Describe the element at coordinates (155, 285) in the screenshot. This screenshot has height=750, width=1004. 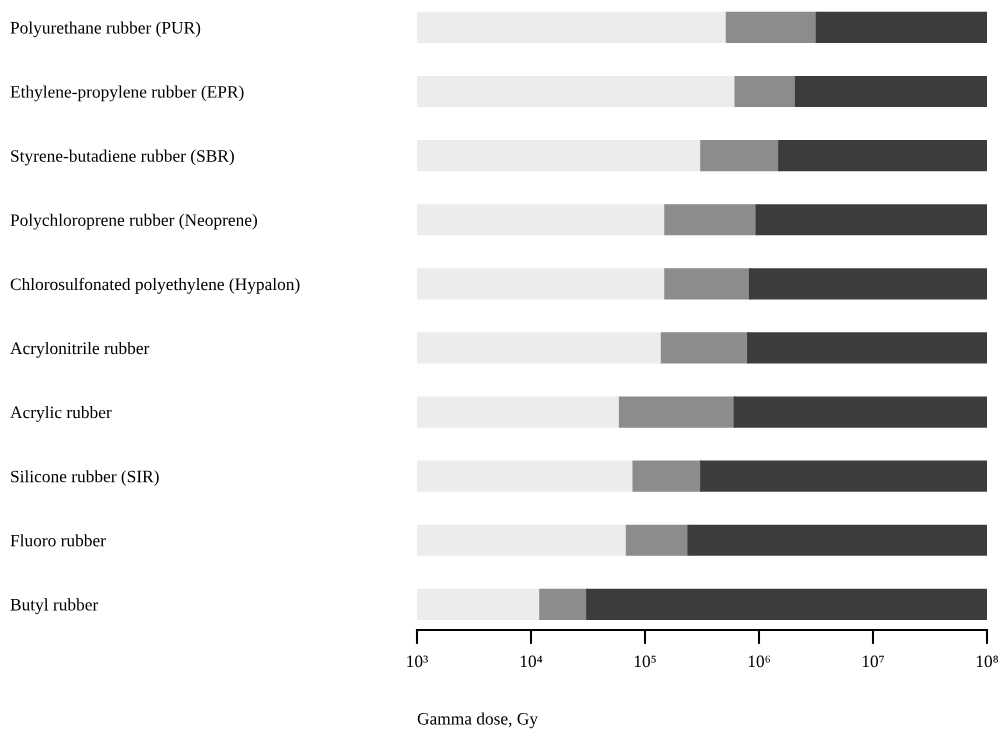
I see `y-tick-label: Chlorosulfonated polyethylene (Hypalon)` at that location.